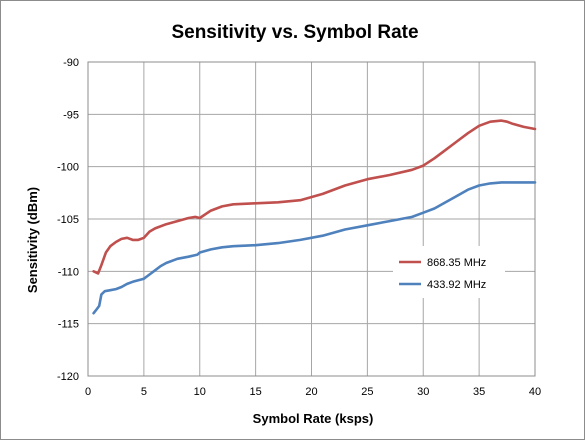  I want to click on x-tick-label: 15, so click(256, 392).